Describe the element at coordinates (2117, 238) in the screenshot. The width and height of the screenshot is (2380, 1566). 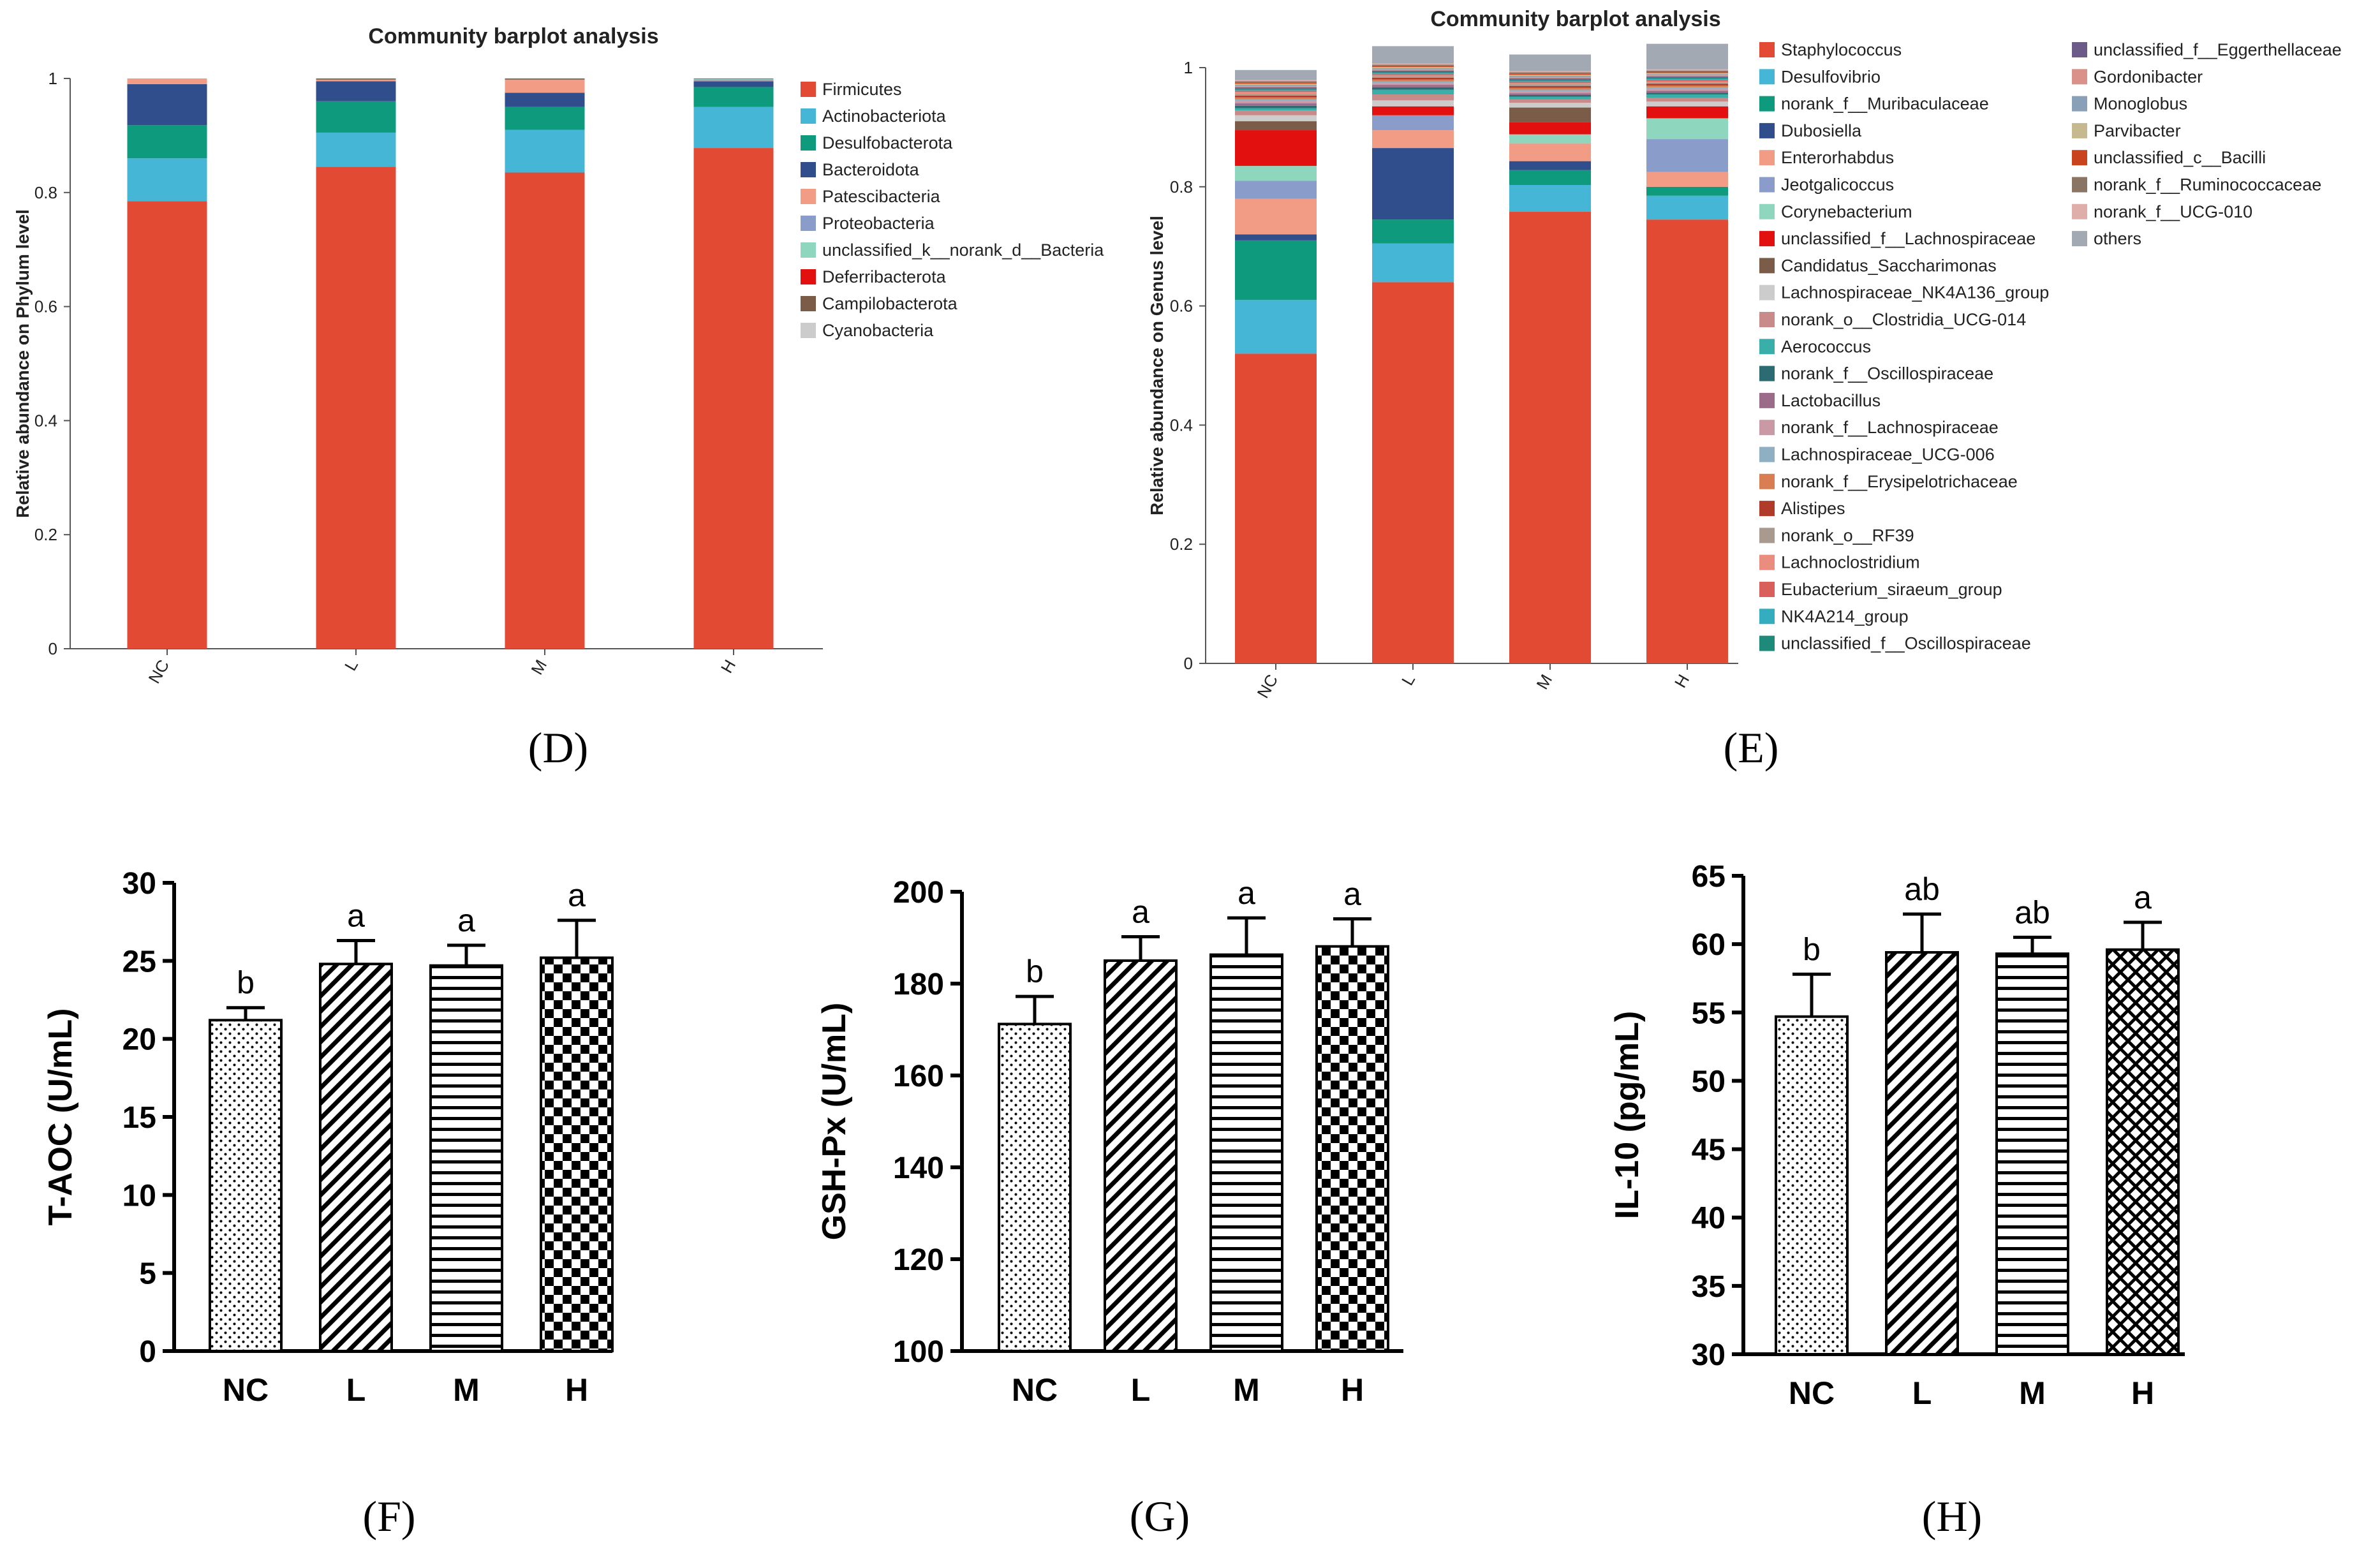
I see `legend-label: others` at that location.